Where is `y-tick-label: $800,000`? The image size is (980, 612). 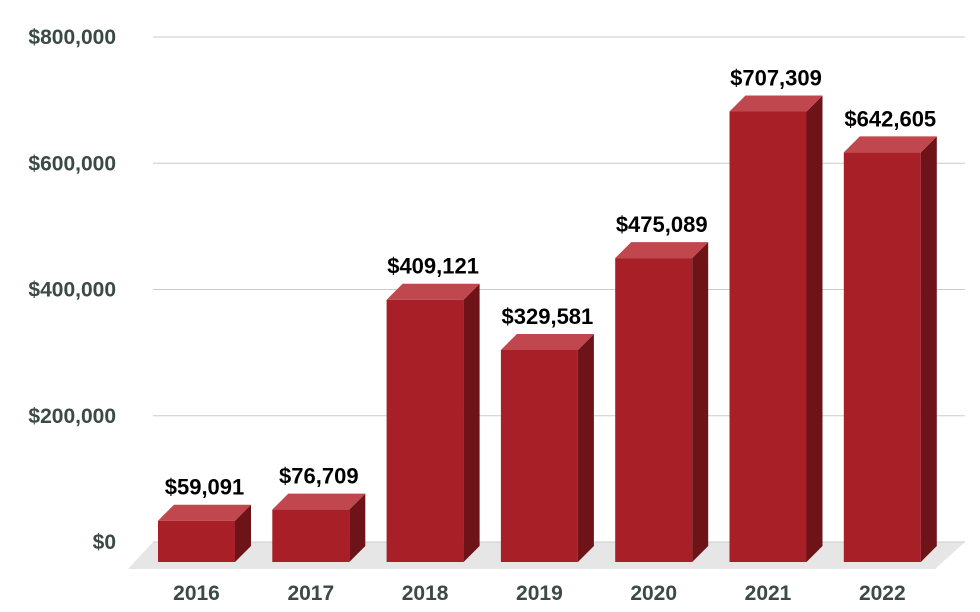
y-tick-label: $800,000 is located at coordinates (72, 37).